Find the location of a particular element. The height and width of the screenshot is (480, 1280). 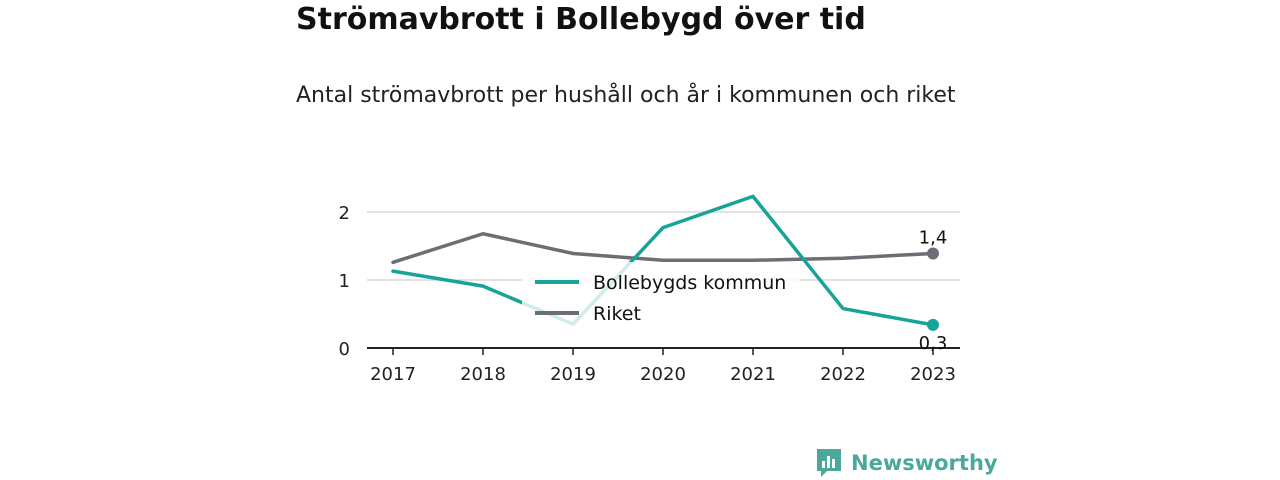

series-line-kommun is located at coordinates (663, 260).